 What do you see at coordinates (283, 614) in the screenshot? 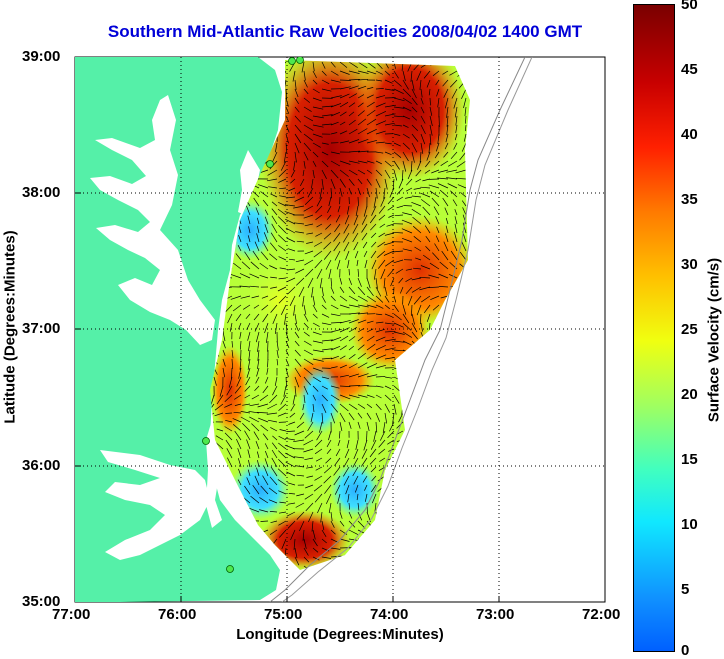
I see `x-tick-label: 75:00` at bounding box center [283, 614].